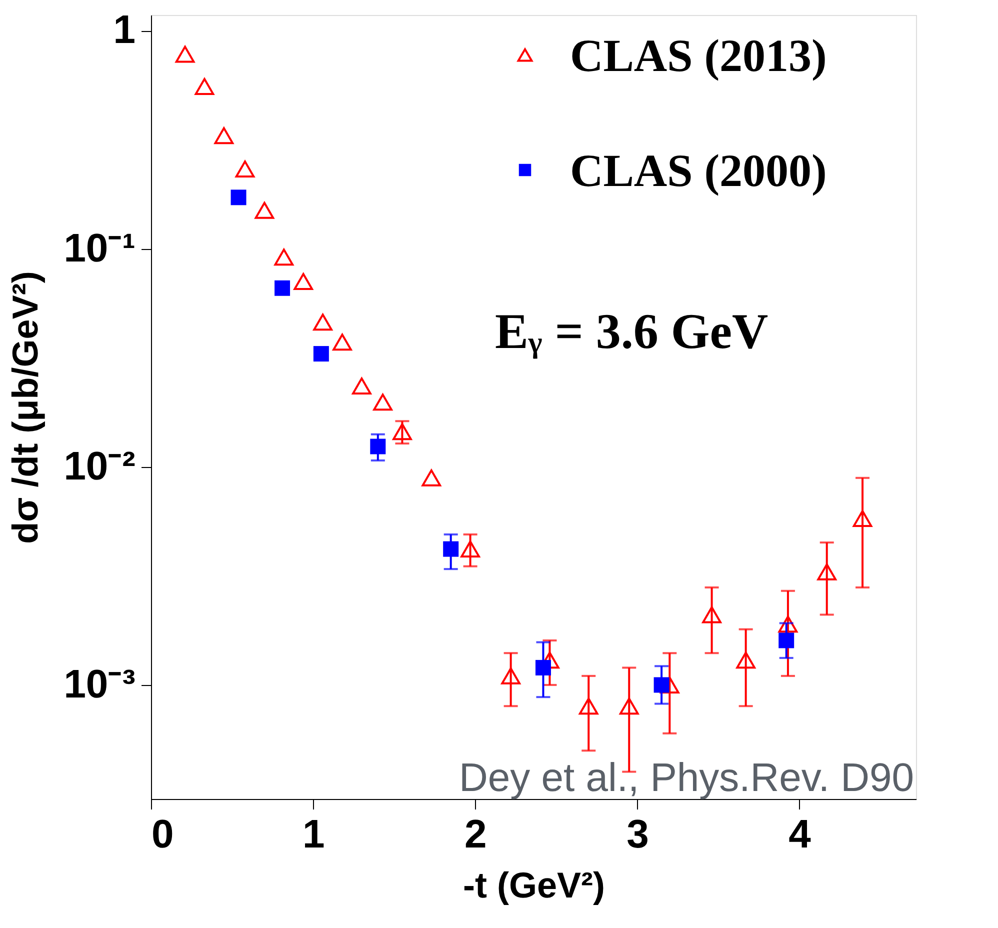 The width and height of the screenshot is (998, 928). Describe the element at coordinates (698, 170) in the screenshot. I see `legend-label: CLAS (2000)` at that location.